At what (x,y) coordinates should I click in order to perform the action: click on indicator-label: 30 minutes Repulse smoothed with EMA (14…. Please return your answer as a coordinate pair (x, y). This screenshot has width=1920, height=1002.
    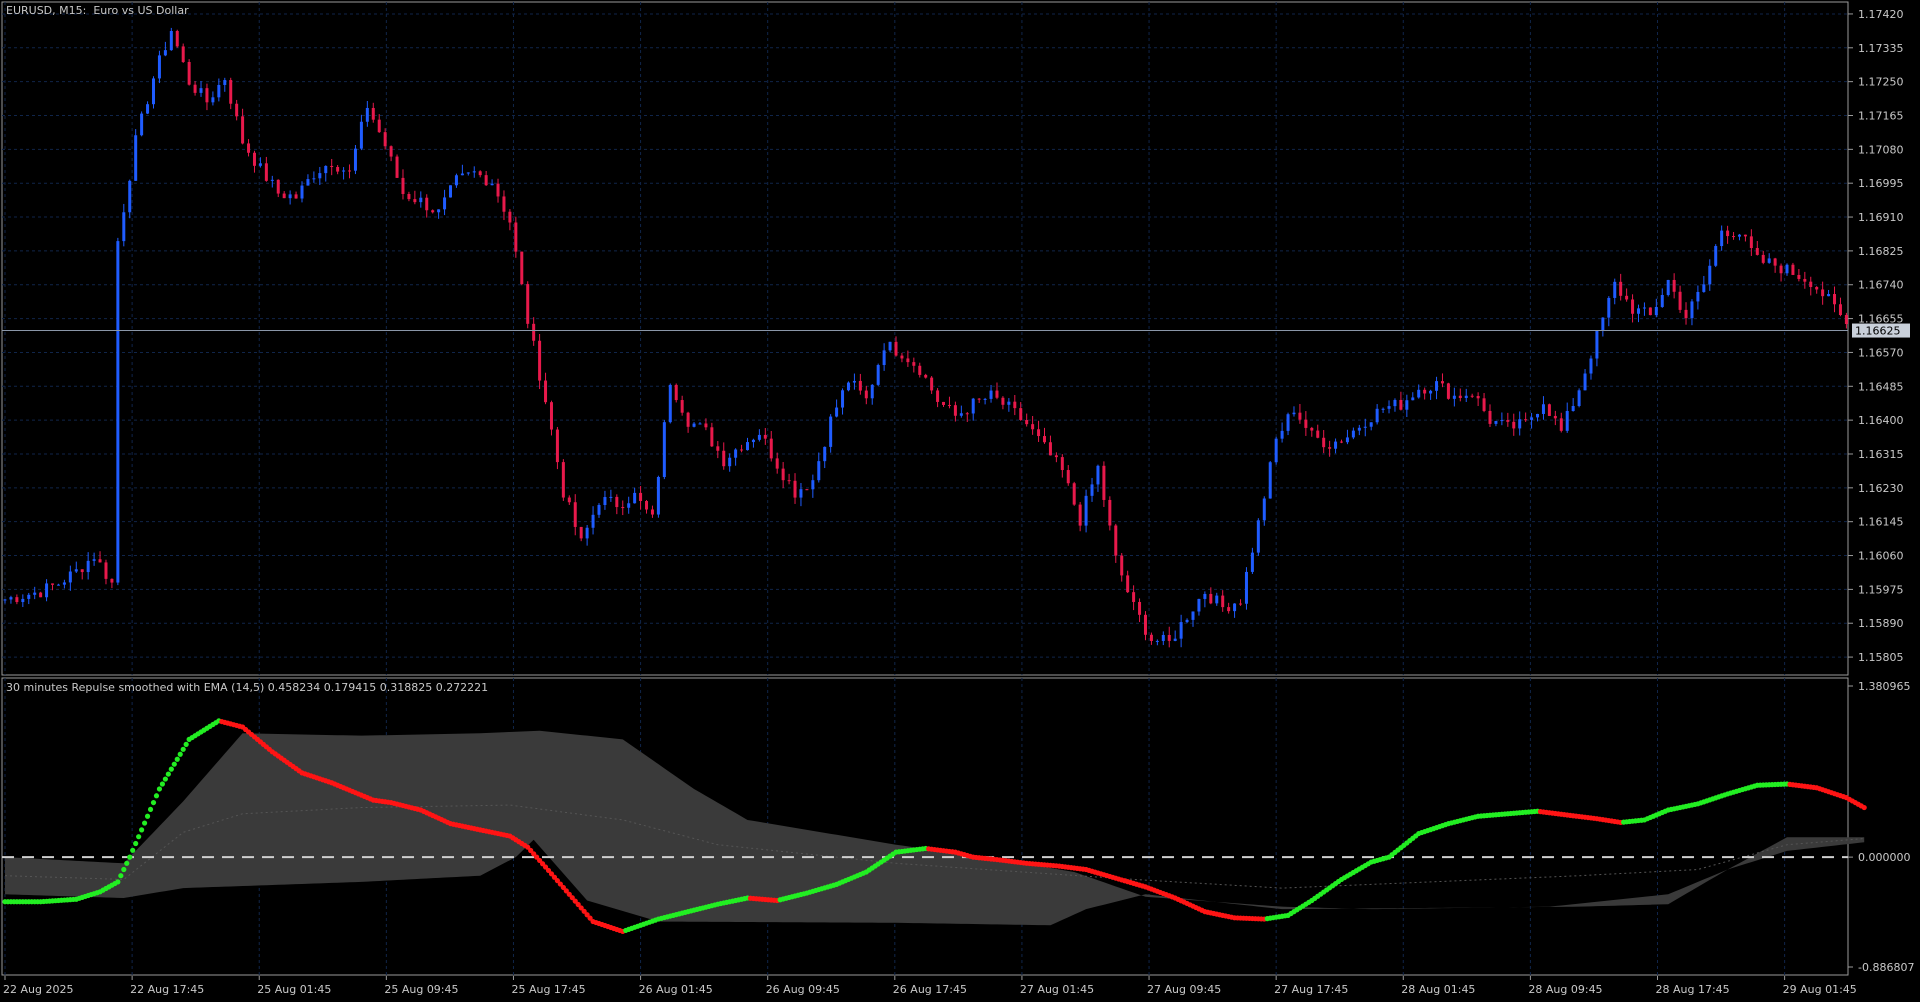
    Looking at the image, I should click on (247, 687).